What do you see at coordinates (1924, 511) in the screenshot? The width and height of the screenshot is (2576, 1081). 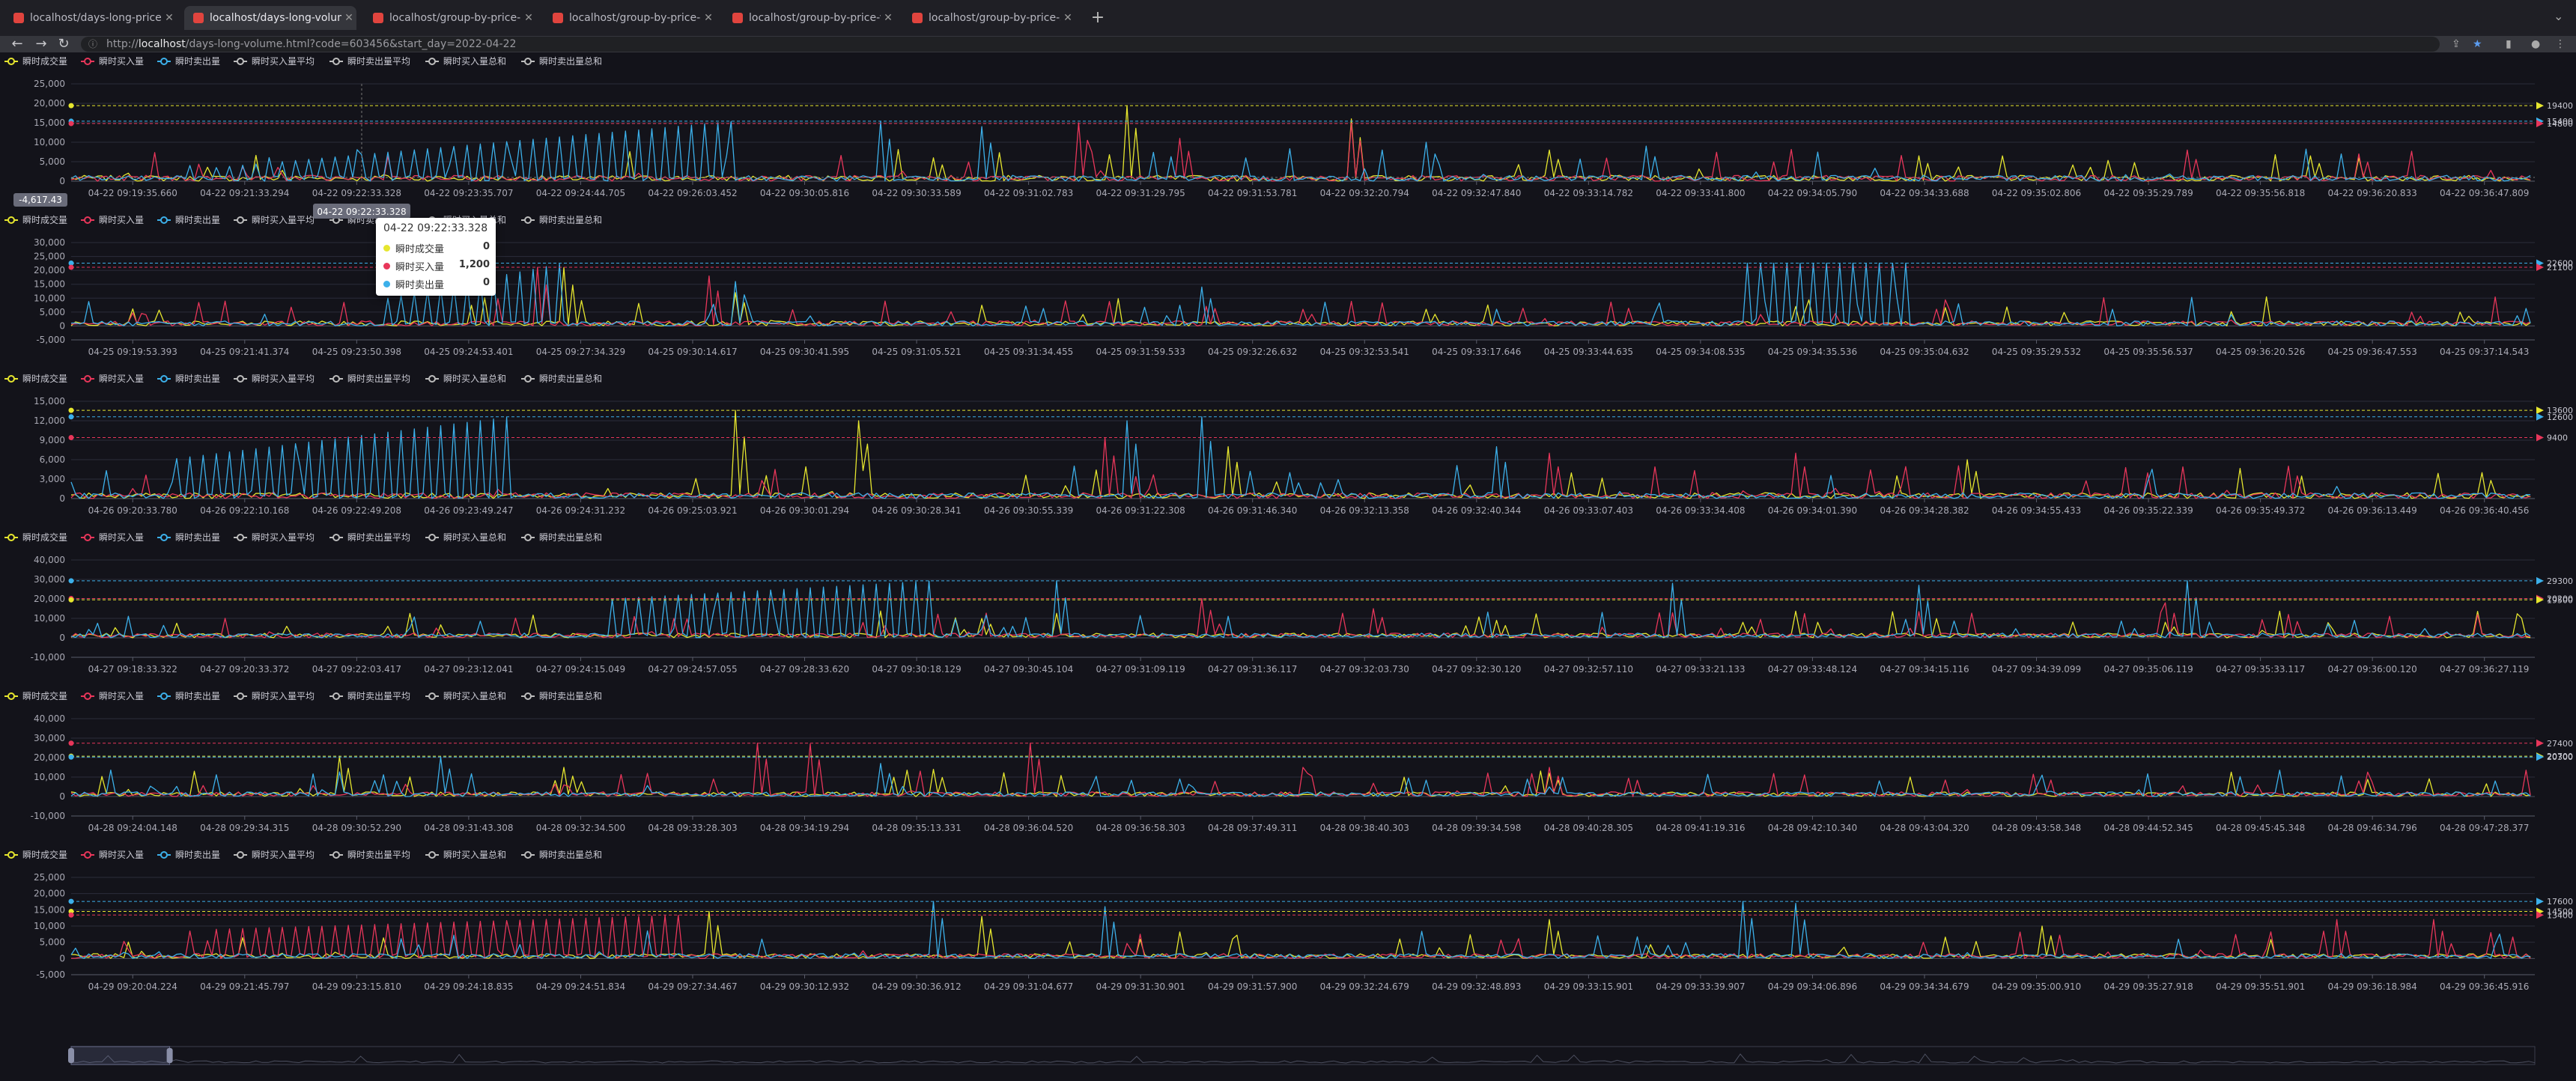 I see `x-axis-tick-label: 04-26 09:34:28.382` at bounding box center [1924, 511].